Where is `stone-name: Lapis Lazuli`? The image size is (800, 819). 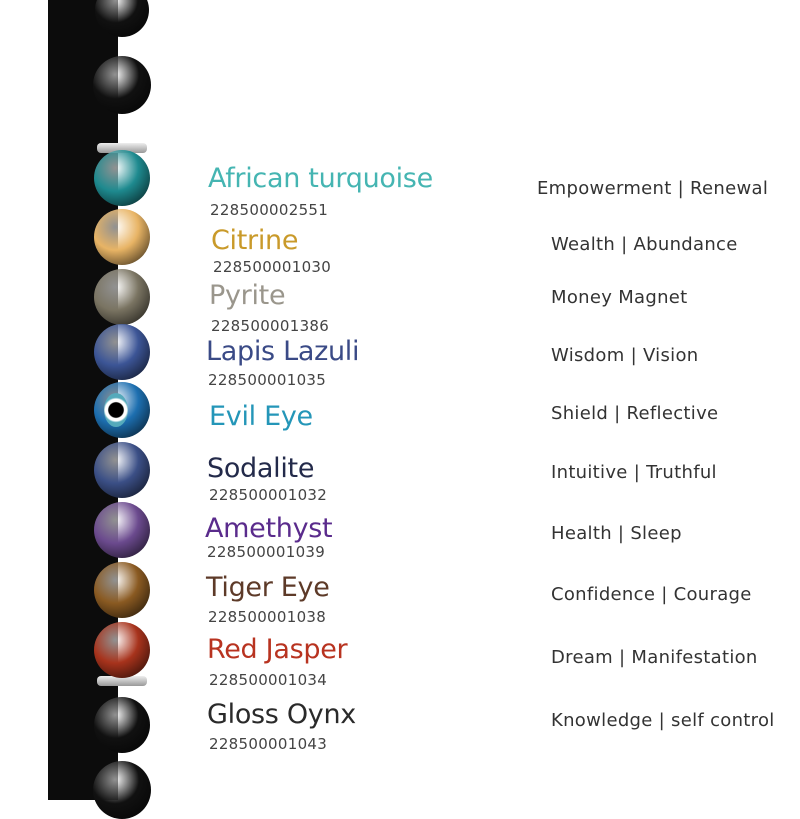 stone-name: Lapis Lazuli is located at coordinates (283, 351).